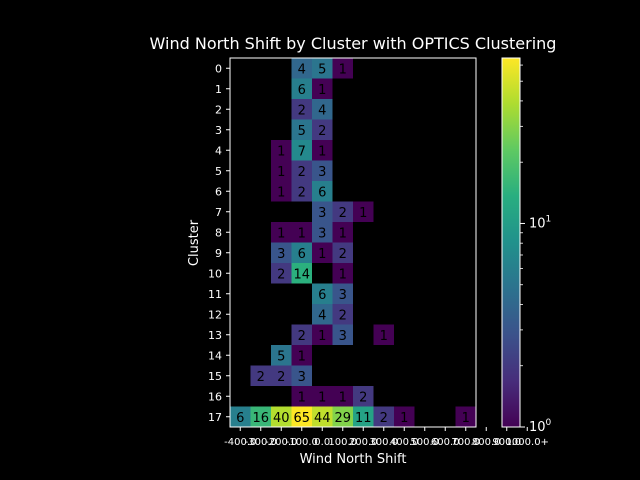 The image size is (640, 480). I want to click on y-tick-label: 12, so click(215, 314).